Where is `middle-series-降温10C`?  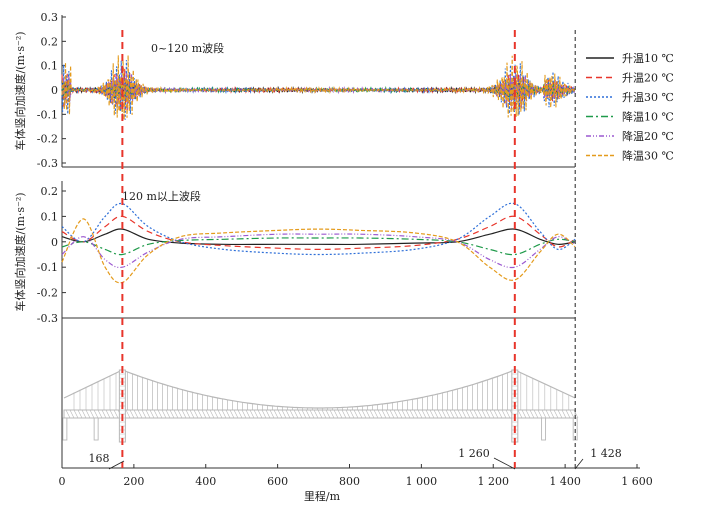
middle-series-降温10C is located at coordinates (318, 246).